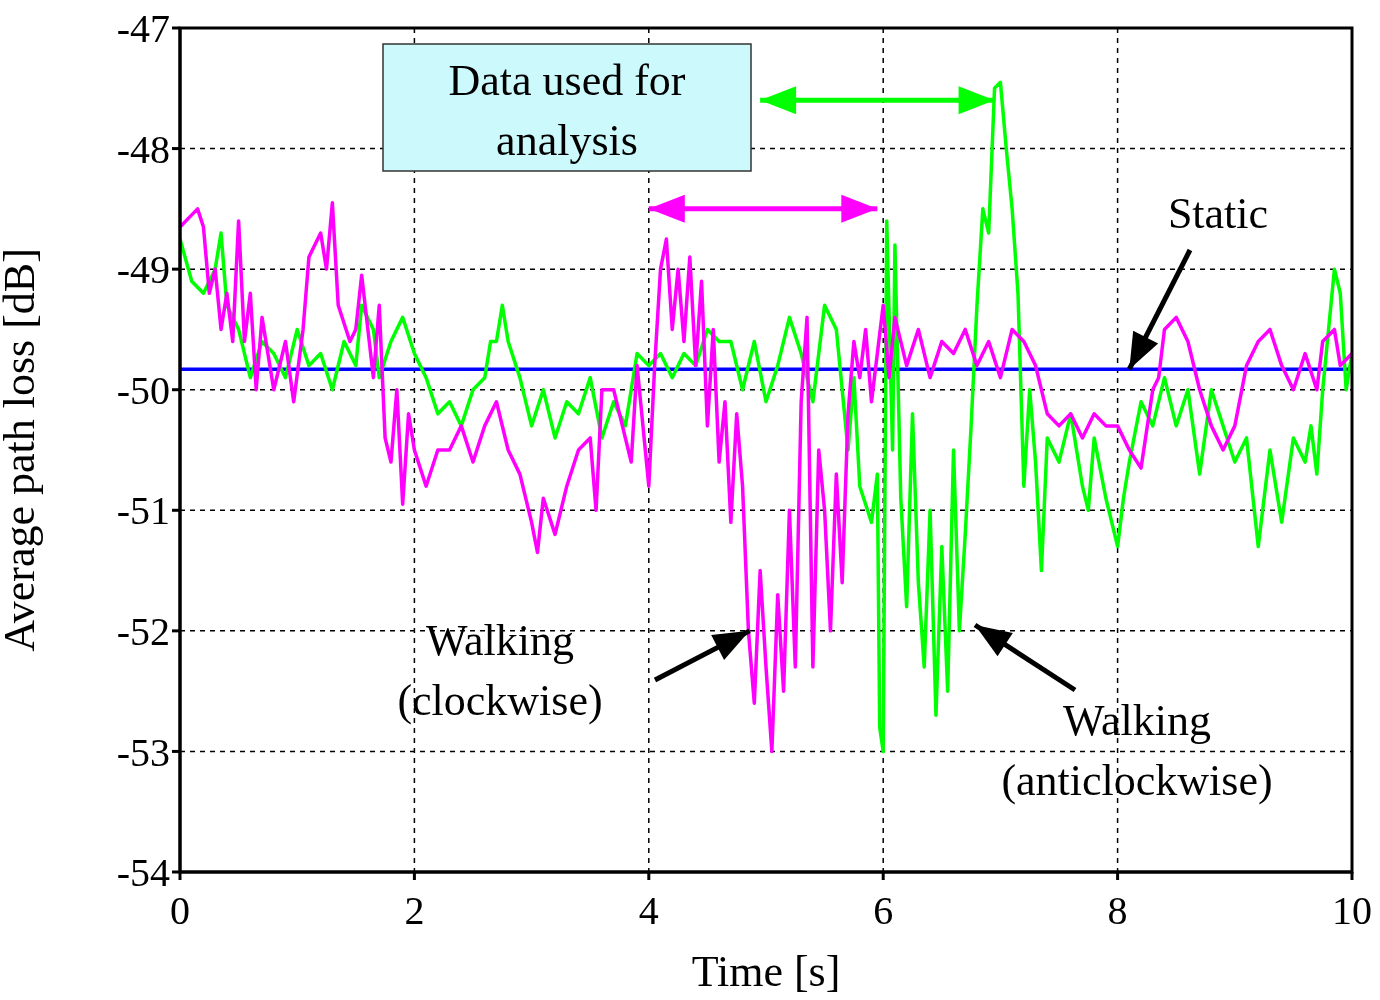  Describe the element at coordinates (1218, 213) in the screenshot. I see `annotation: Static` at that location.